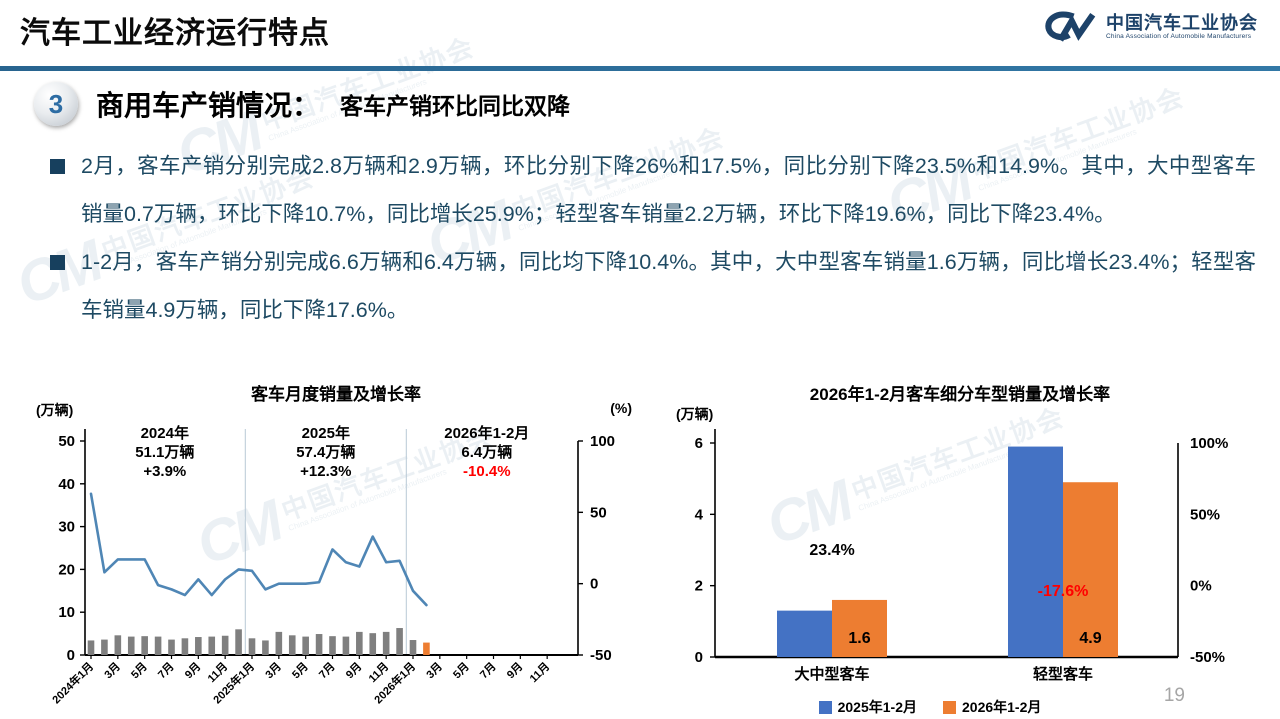 Image resolution: width=1280 pixels, height=719 pixels. Describe the element at coordinates (1070, 26) in the screenshot. I see `caam-cm-icon` at that location.